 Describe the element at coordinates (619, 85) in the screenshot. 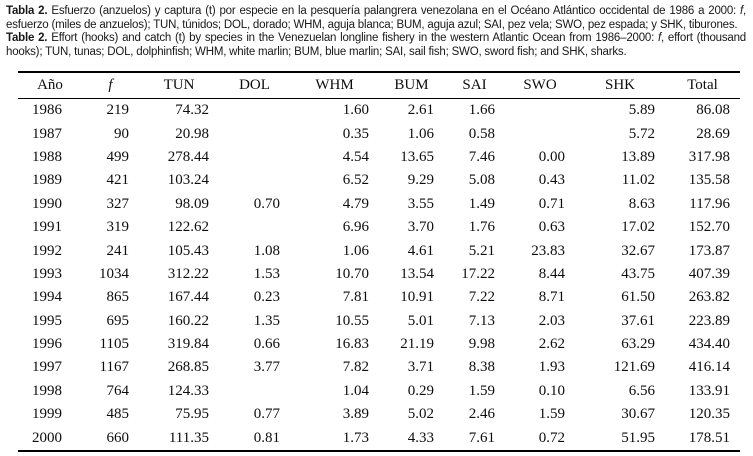

I see `column-header-shk: SHK` at that location.